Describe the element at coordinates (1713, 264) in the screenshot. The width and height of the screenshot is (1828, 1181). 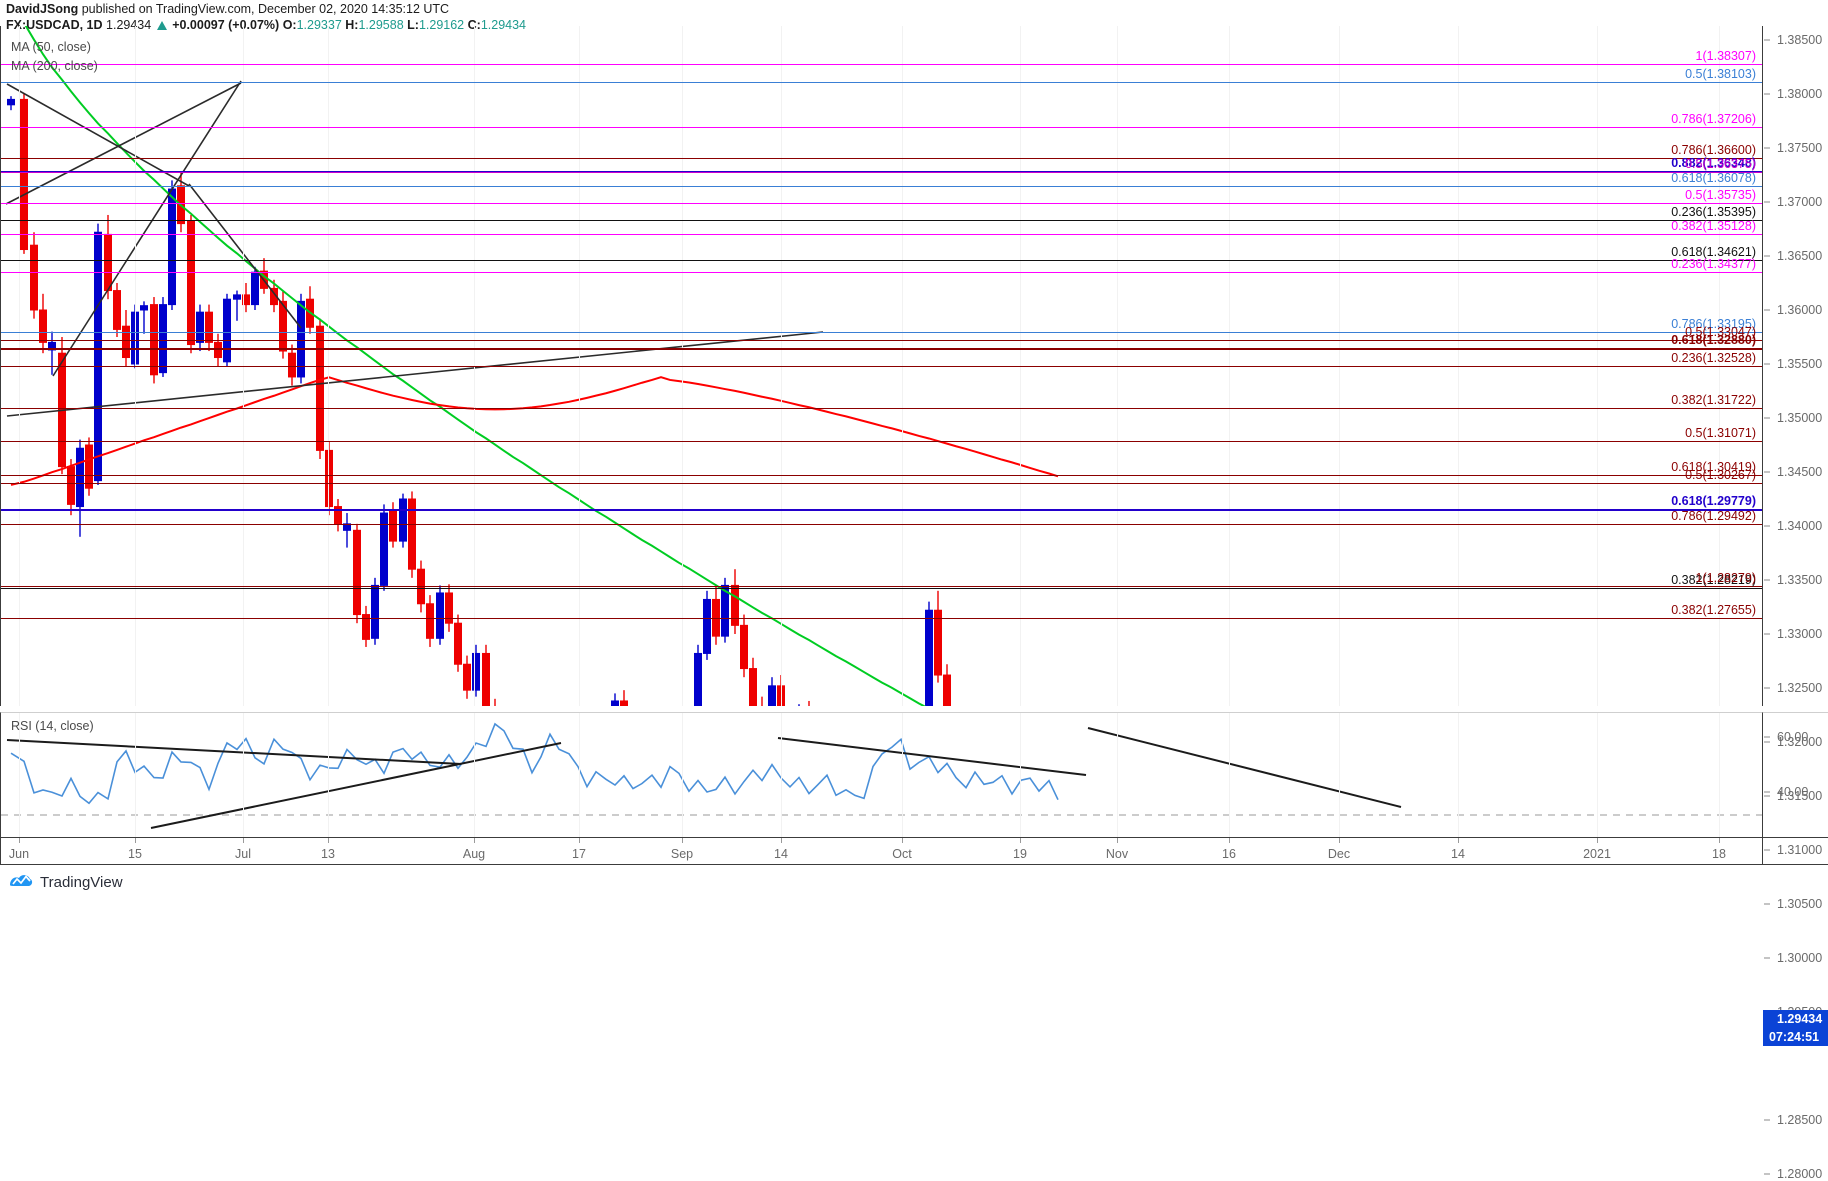
I see `fib-level-label: 0.236(1.34377)` at that location.